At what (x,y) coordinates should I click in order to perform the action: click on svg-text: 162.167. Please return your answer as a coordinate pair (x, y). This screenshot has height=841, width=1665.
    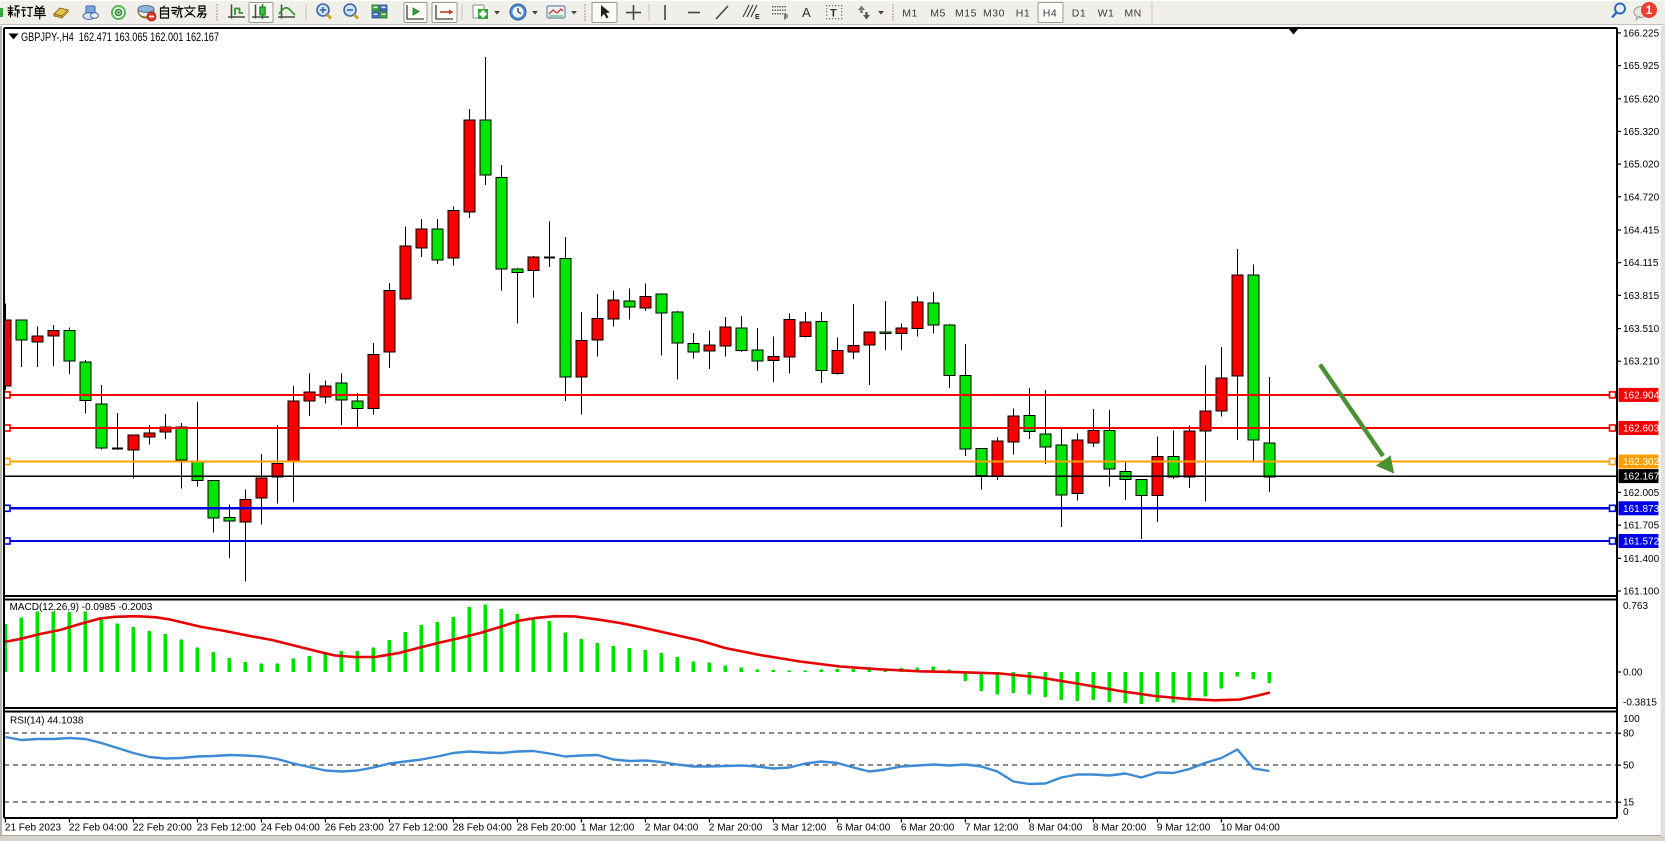
    Looking at the image, I should click on (1641, 477).